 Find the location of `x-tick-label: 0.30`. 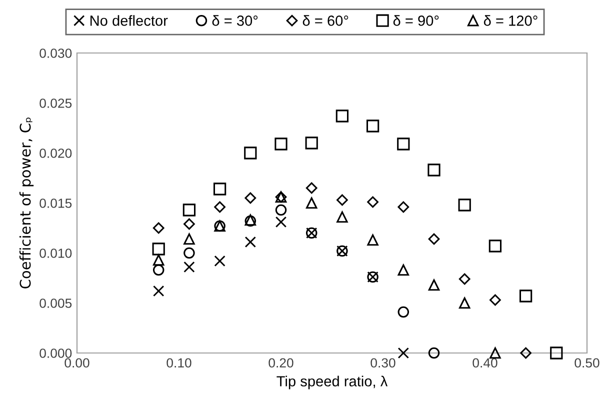

x-tick-label: 0.30 is located at coordinates (383, 363).